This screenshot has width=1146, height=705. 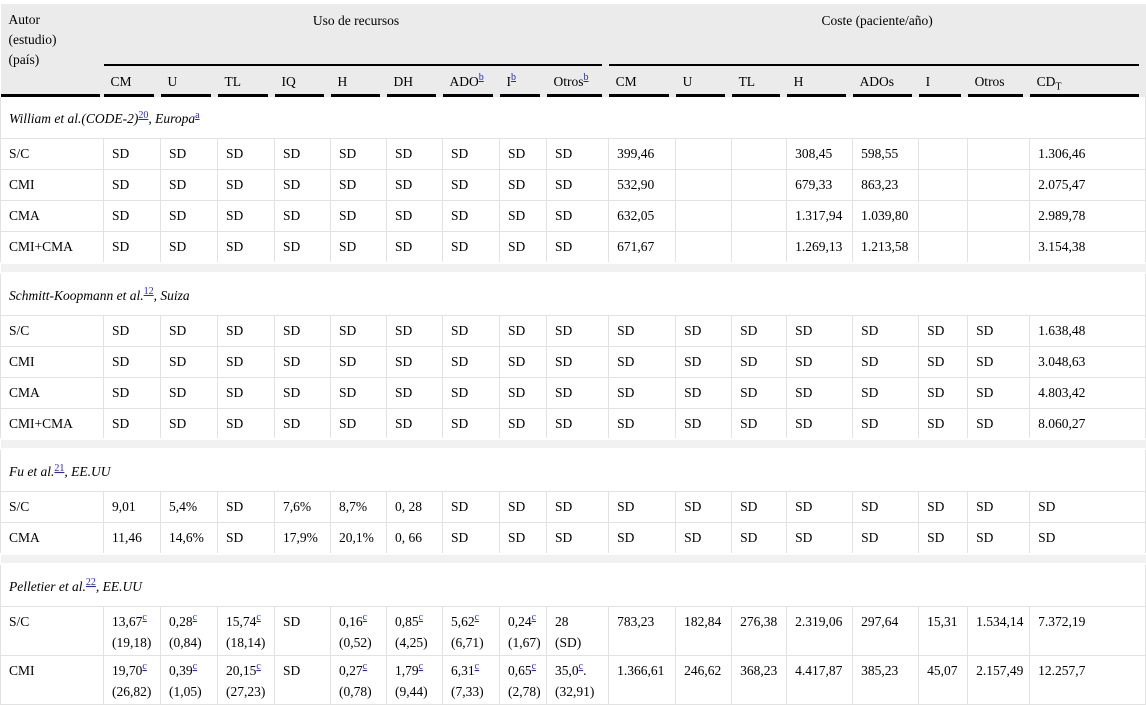 I want to click on footnote-link-20: 20, so click(x=143, y=115).